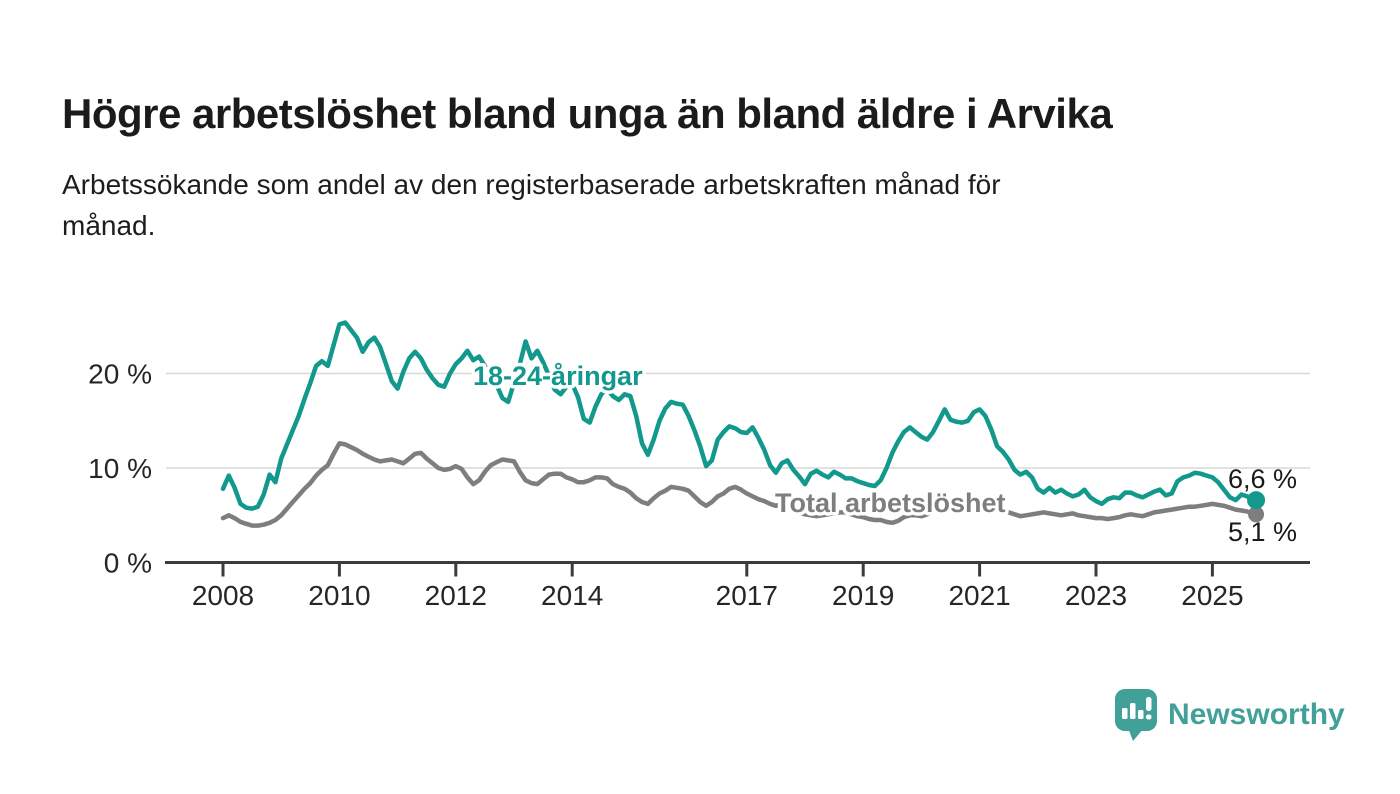 This screenshot has height=794, width=1400. What do you see at coordinates (1262, 532) in the screenshot?
I see `end-value-label-total: 5,1 %` at bounding box center [1262, 532].